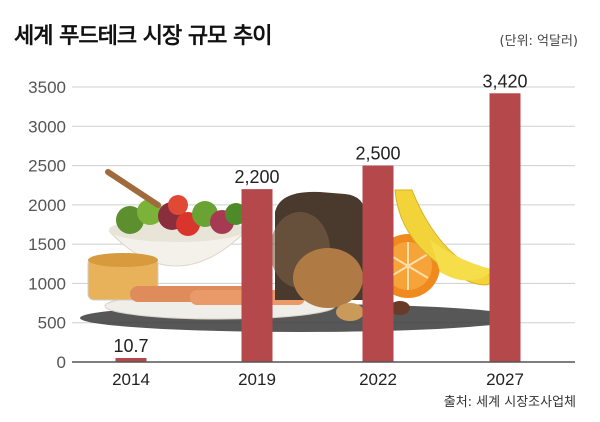 This screenshot has height=422, width=600. What do you see at coordinates (378, 263) in the screenshot?
I see `bar-2022` at bounding box center [378, 263].